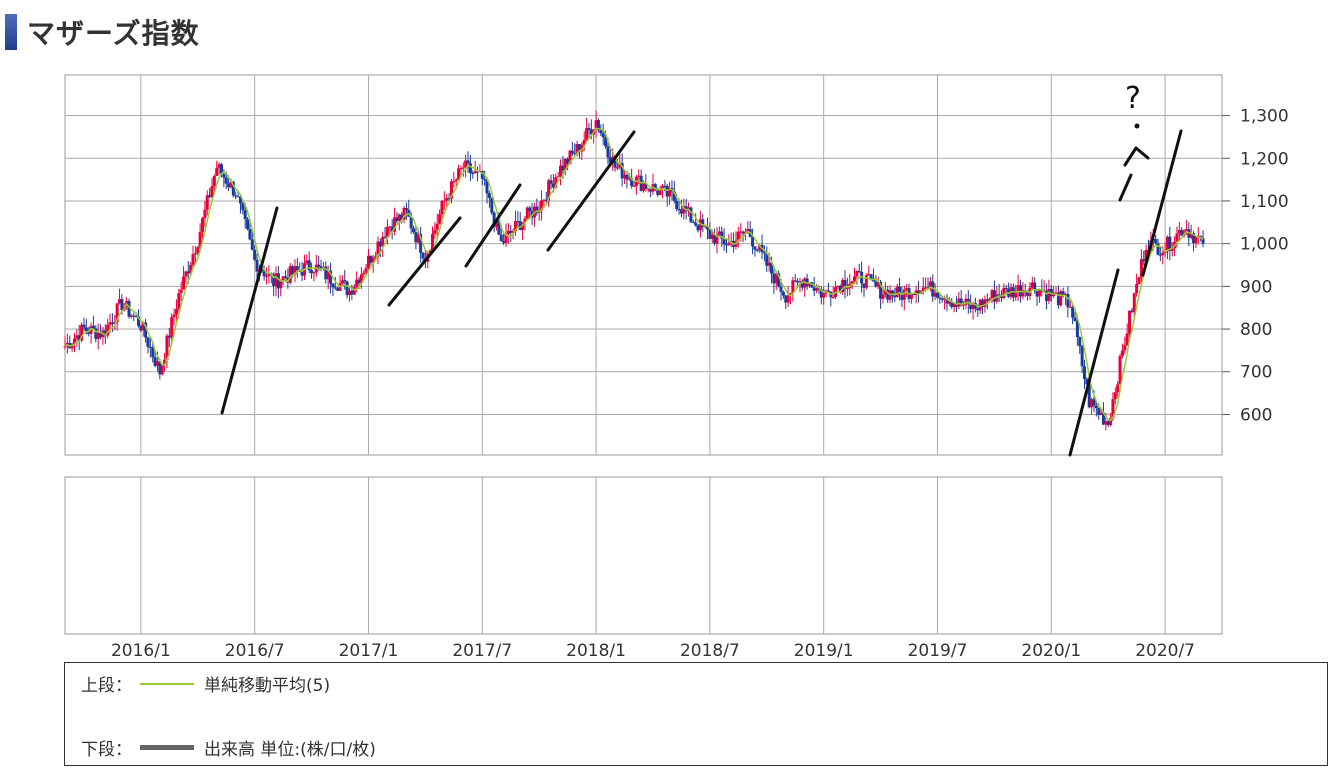 The image size is (1335, 776). Describe the element at coordinates (369, 650) in the screenshot. I see `x-tick-label: 2017/1` at that location.